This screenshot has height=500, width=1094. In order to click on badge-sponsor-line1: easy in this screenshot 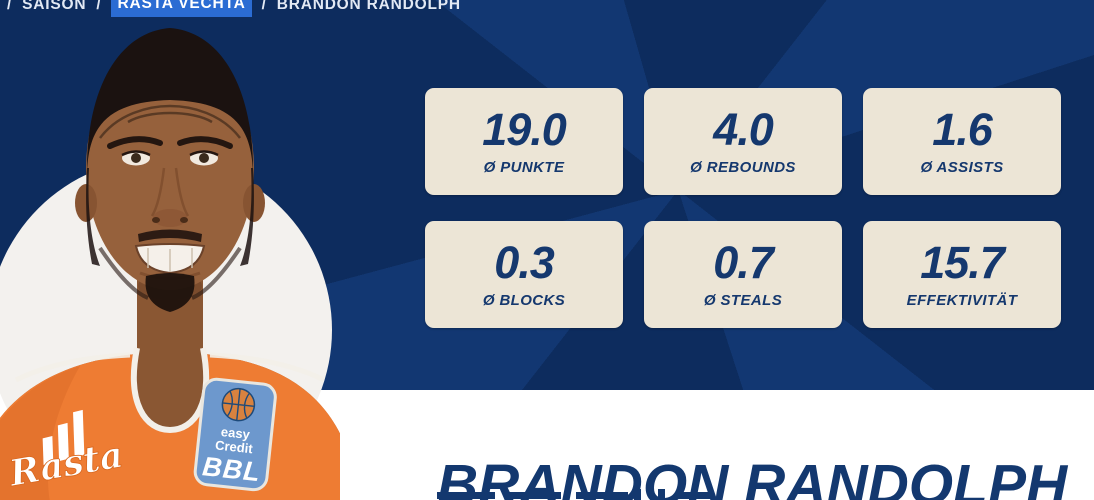, I will do `click(235, 433)`.